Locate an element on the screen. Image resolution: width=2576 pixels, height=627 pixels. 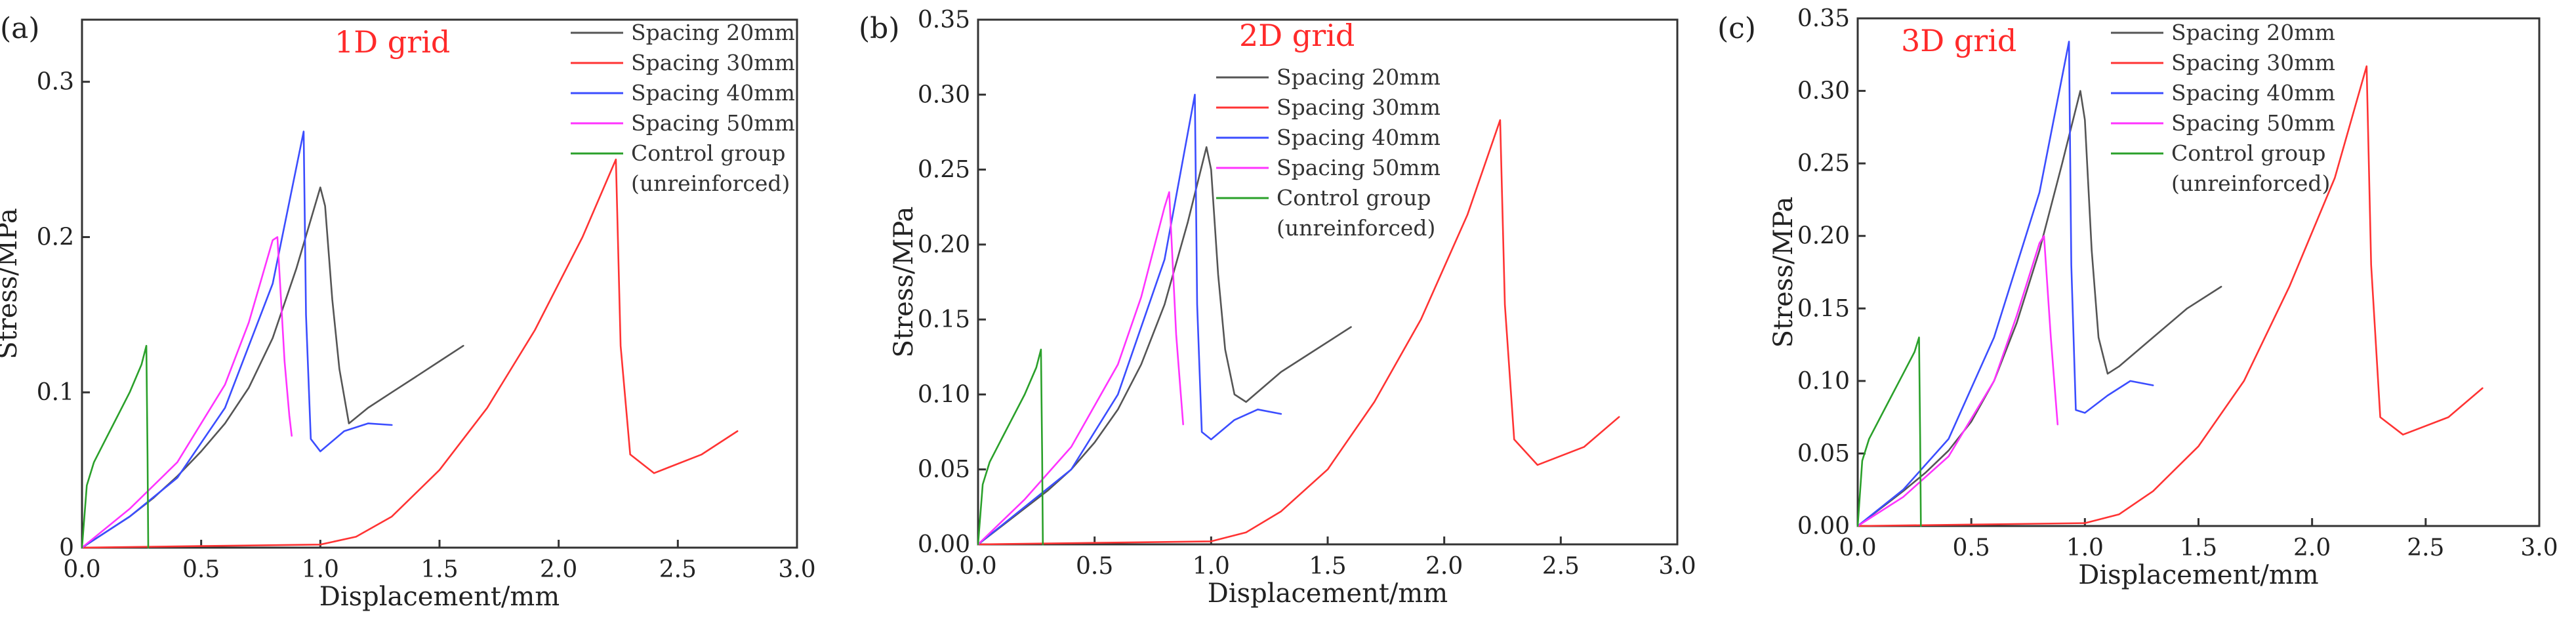
y-tick-label: 0.2 is located at coordinates (55, 237).